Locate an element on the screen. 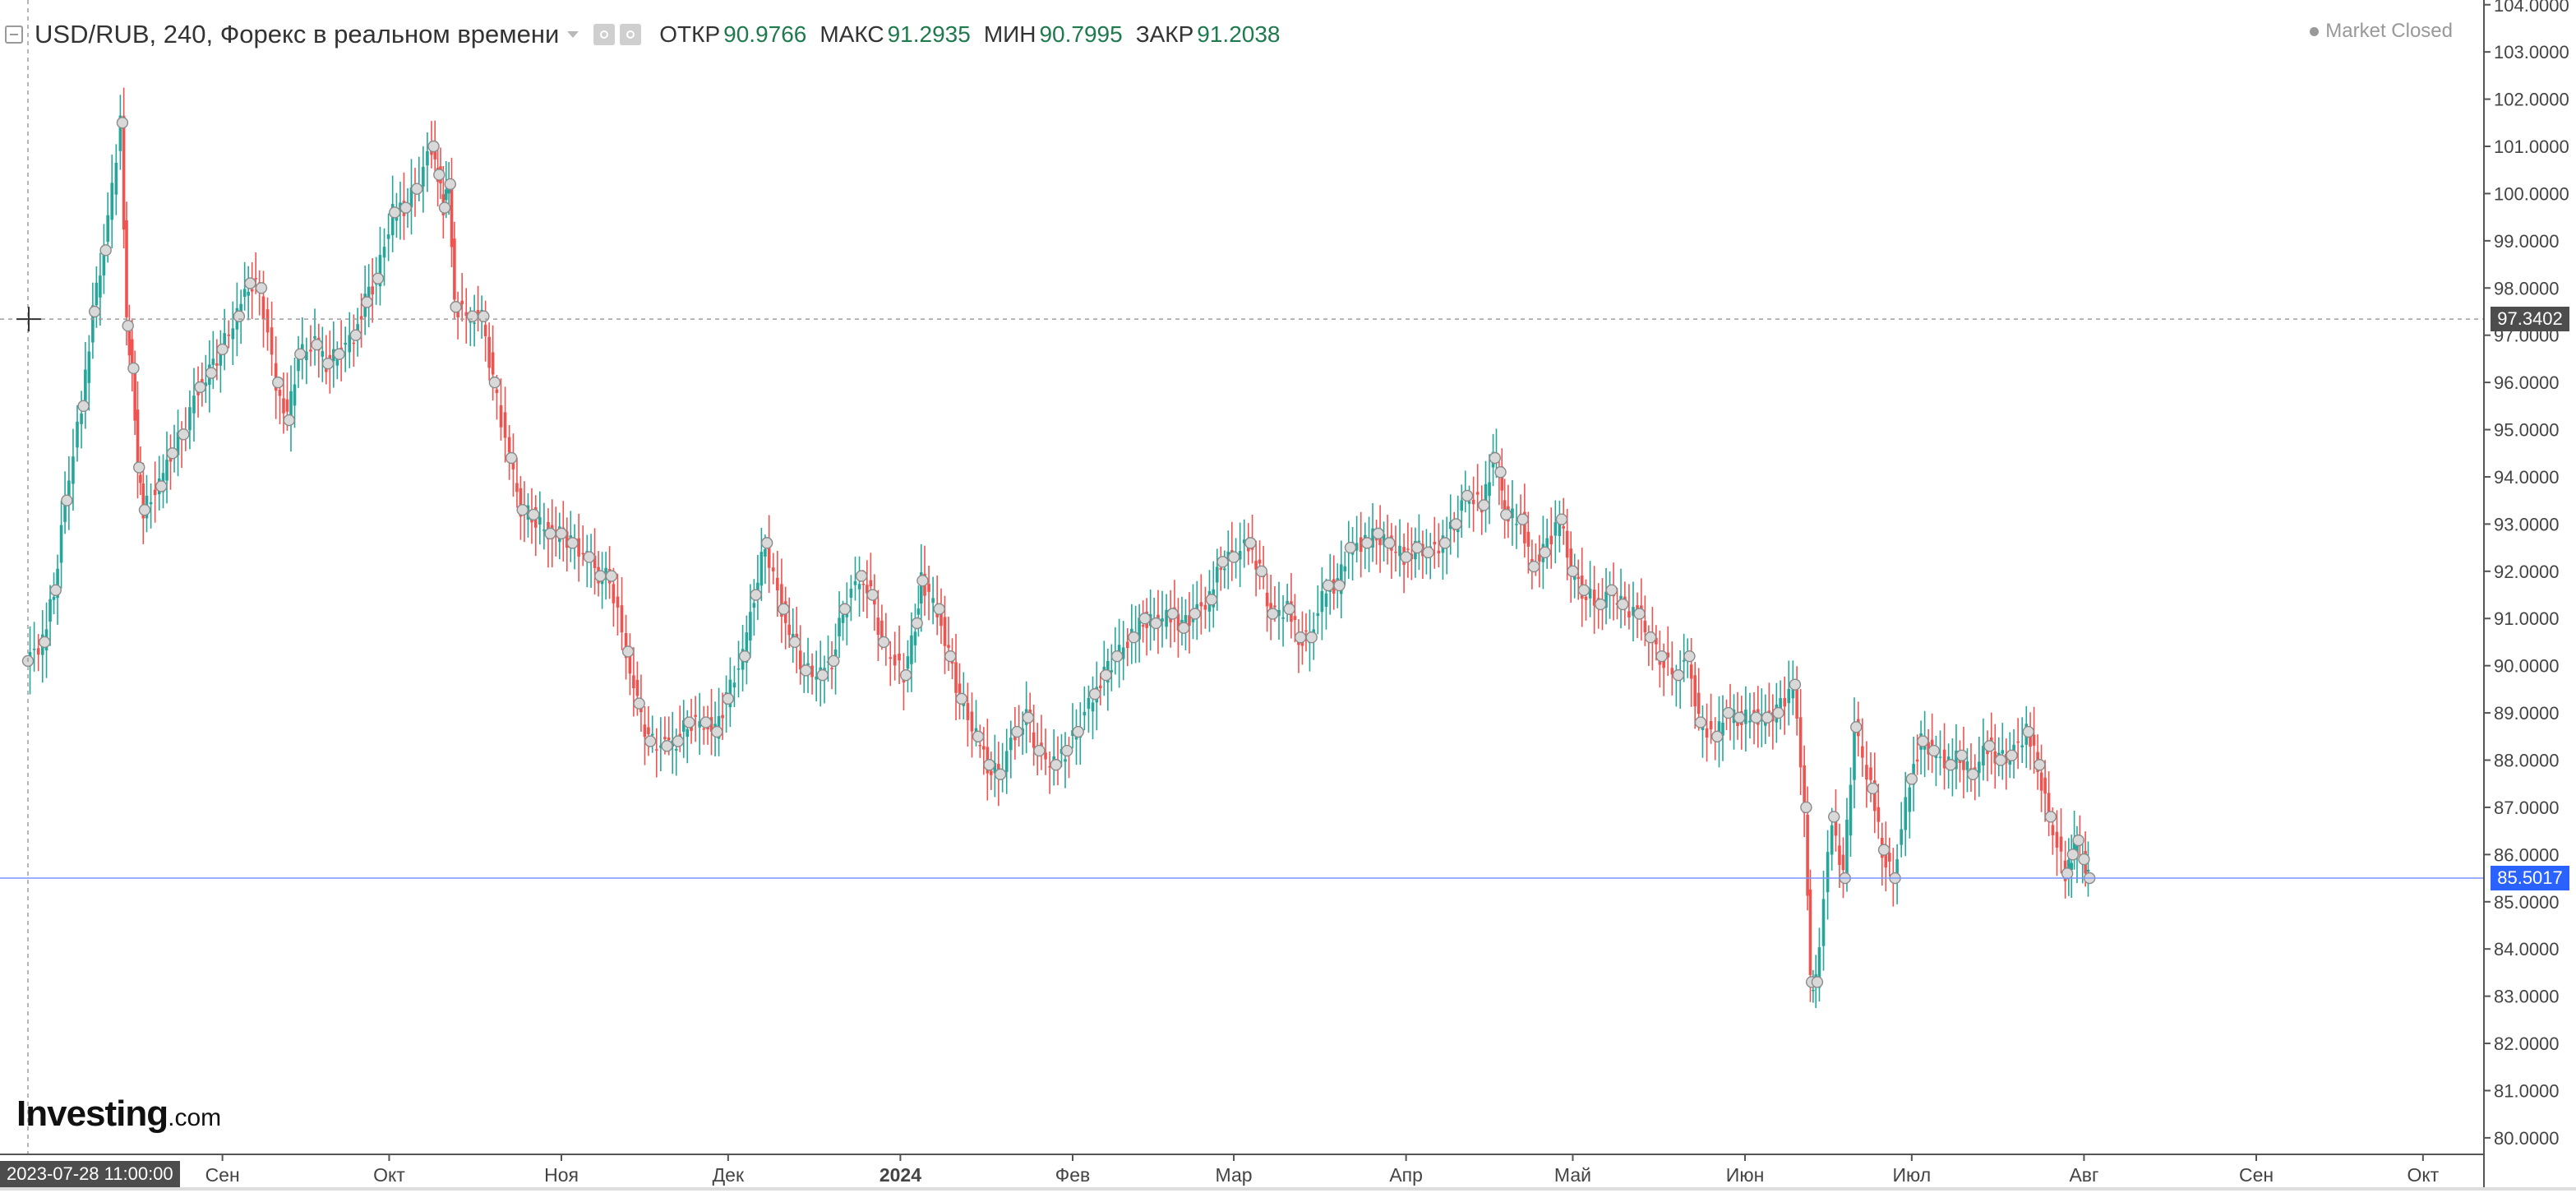 The image size is (2576, 1193). visibility-icon is located at coordinates (605, 34).